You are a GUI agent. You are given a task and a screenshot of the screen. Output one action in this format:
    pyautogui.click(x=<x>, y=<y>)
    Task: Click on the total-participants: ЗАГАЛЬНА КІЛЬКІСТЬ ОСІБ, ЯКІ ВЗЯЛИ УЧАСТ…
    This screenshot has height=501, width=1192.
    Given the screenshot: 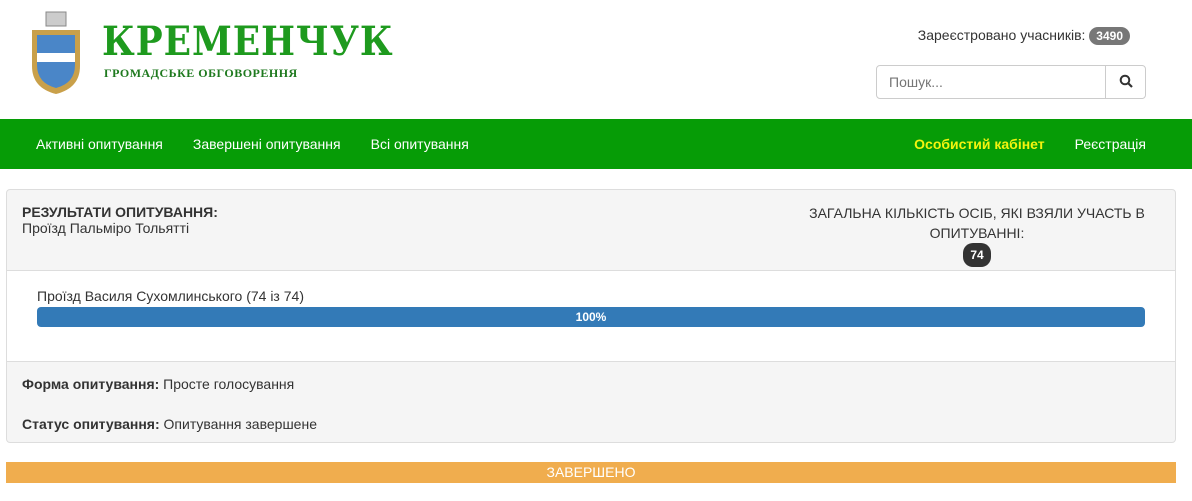 What is the action you would take?
    pyautogui.click(x=977, y=235)
    